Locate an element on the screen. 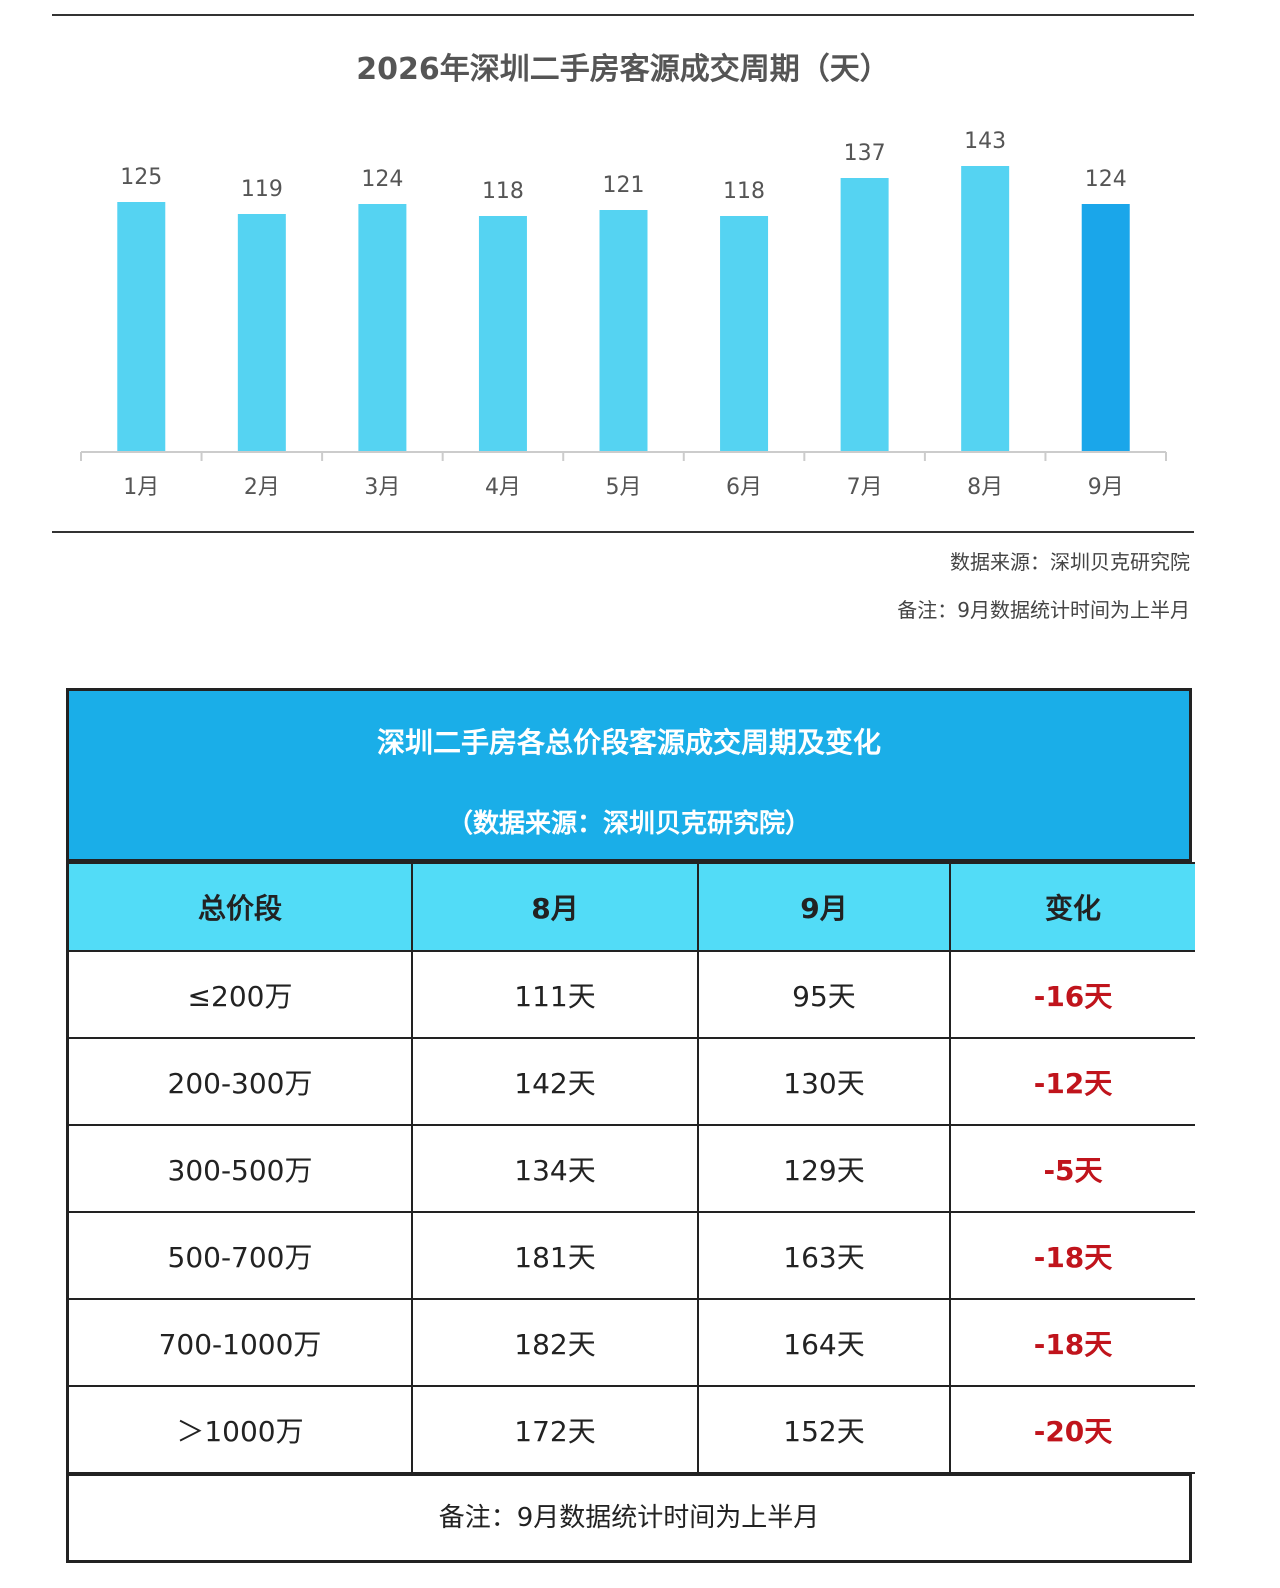 This screenshot has width=1280, height=1588. cell-change: -12天 is located at coordinates (1072, 1081).